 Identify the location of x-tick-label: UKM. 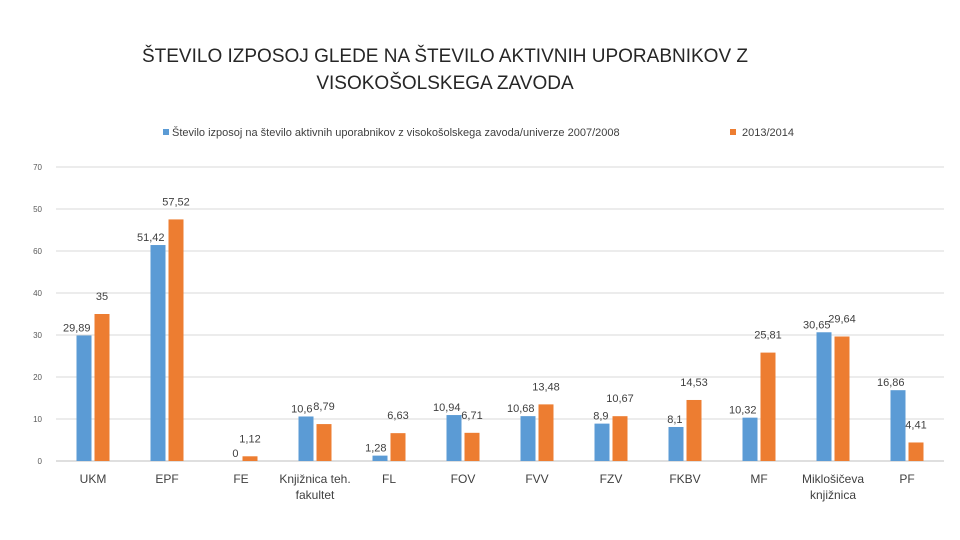
(93, 479).